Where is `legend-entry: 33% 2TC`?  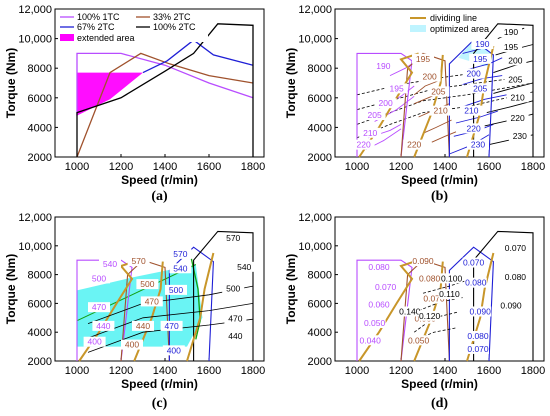 legend-entry: 33% 2TC is located at coordinates (172, 17).